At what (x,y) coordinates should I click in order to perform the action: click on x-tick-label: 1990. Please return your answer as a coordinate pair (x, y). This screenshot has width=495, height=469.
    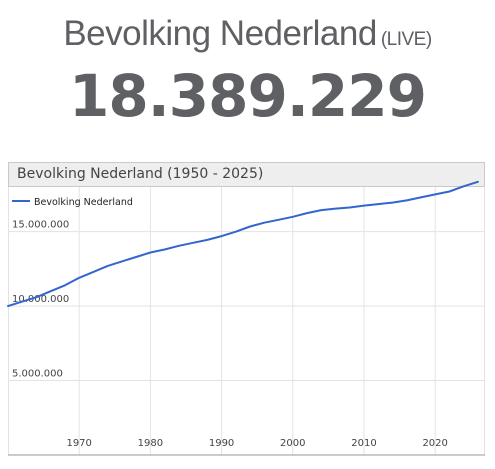
    Looking at the image, I should click on (221, 443).